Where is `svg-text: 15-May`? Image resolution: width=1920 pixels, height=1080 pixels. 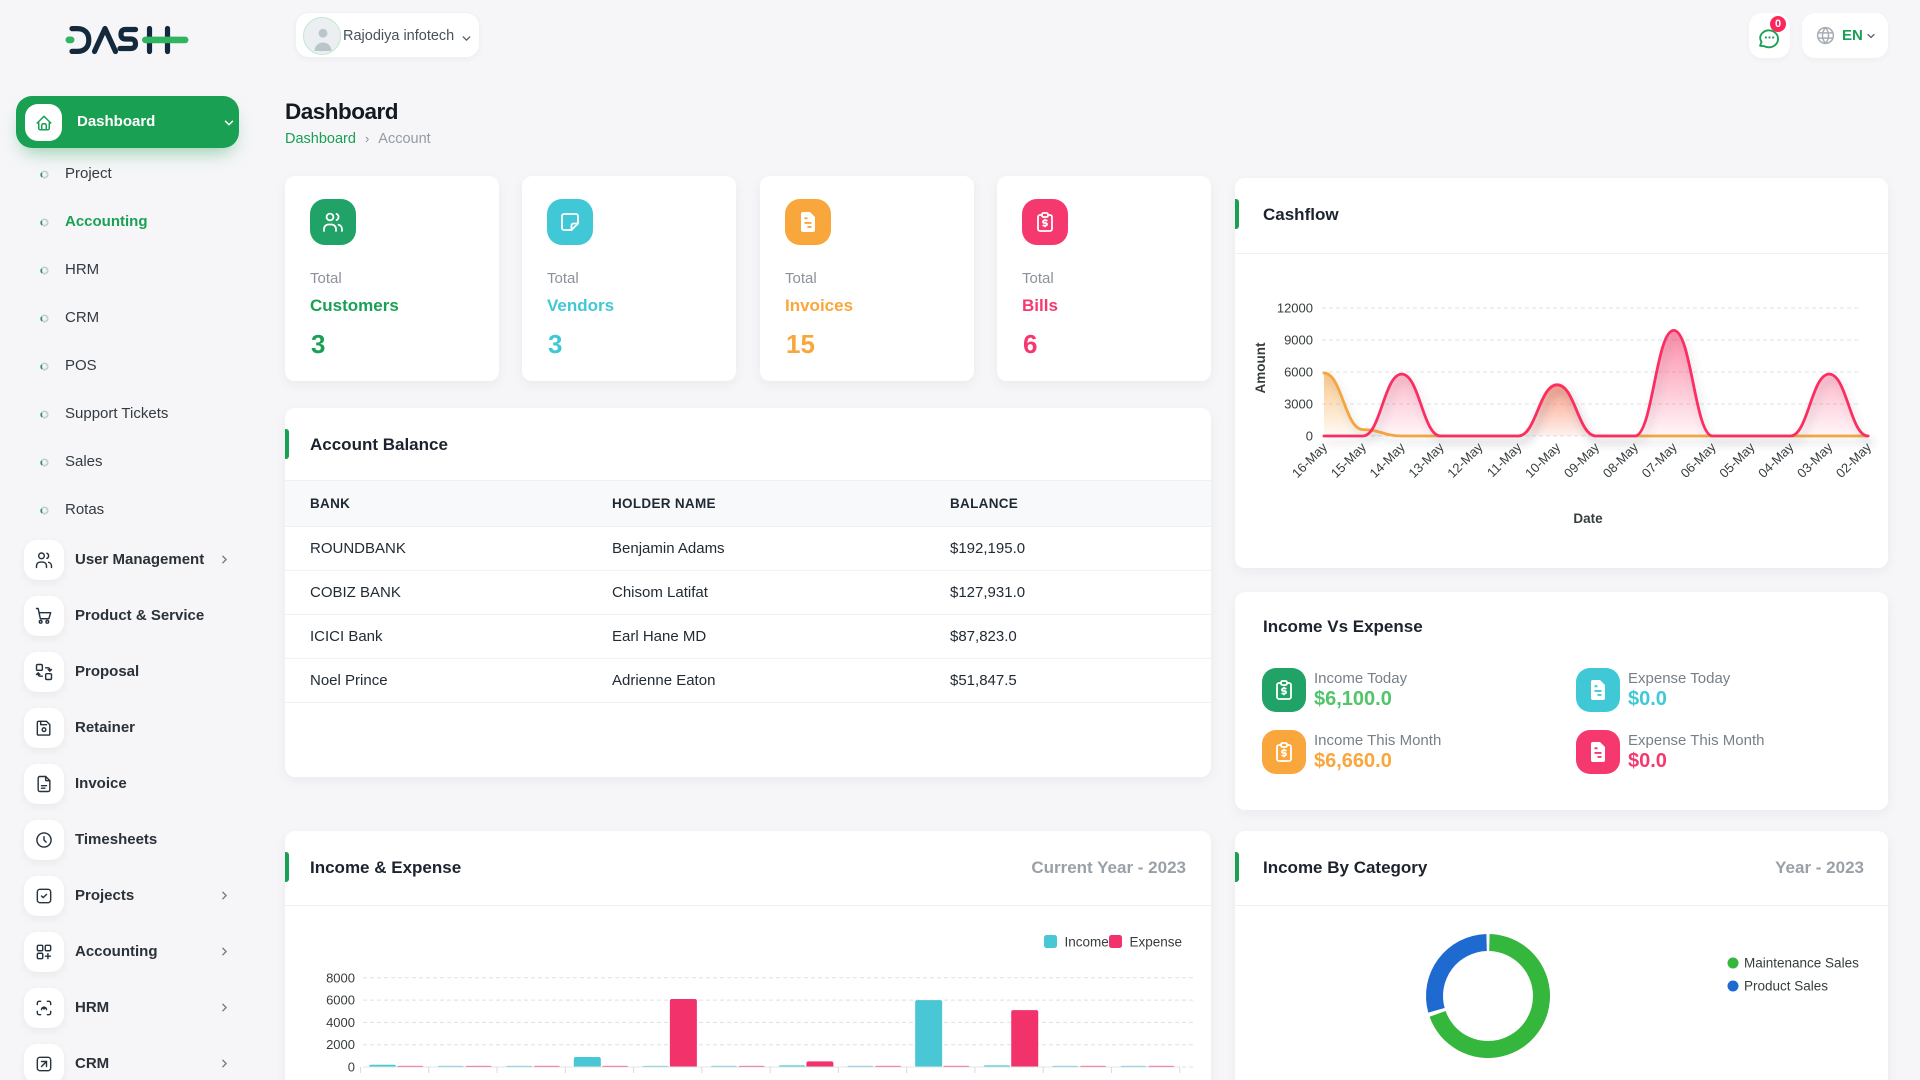 svg-text: 15-May is located at coordinates (1349, 460).